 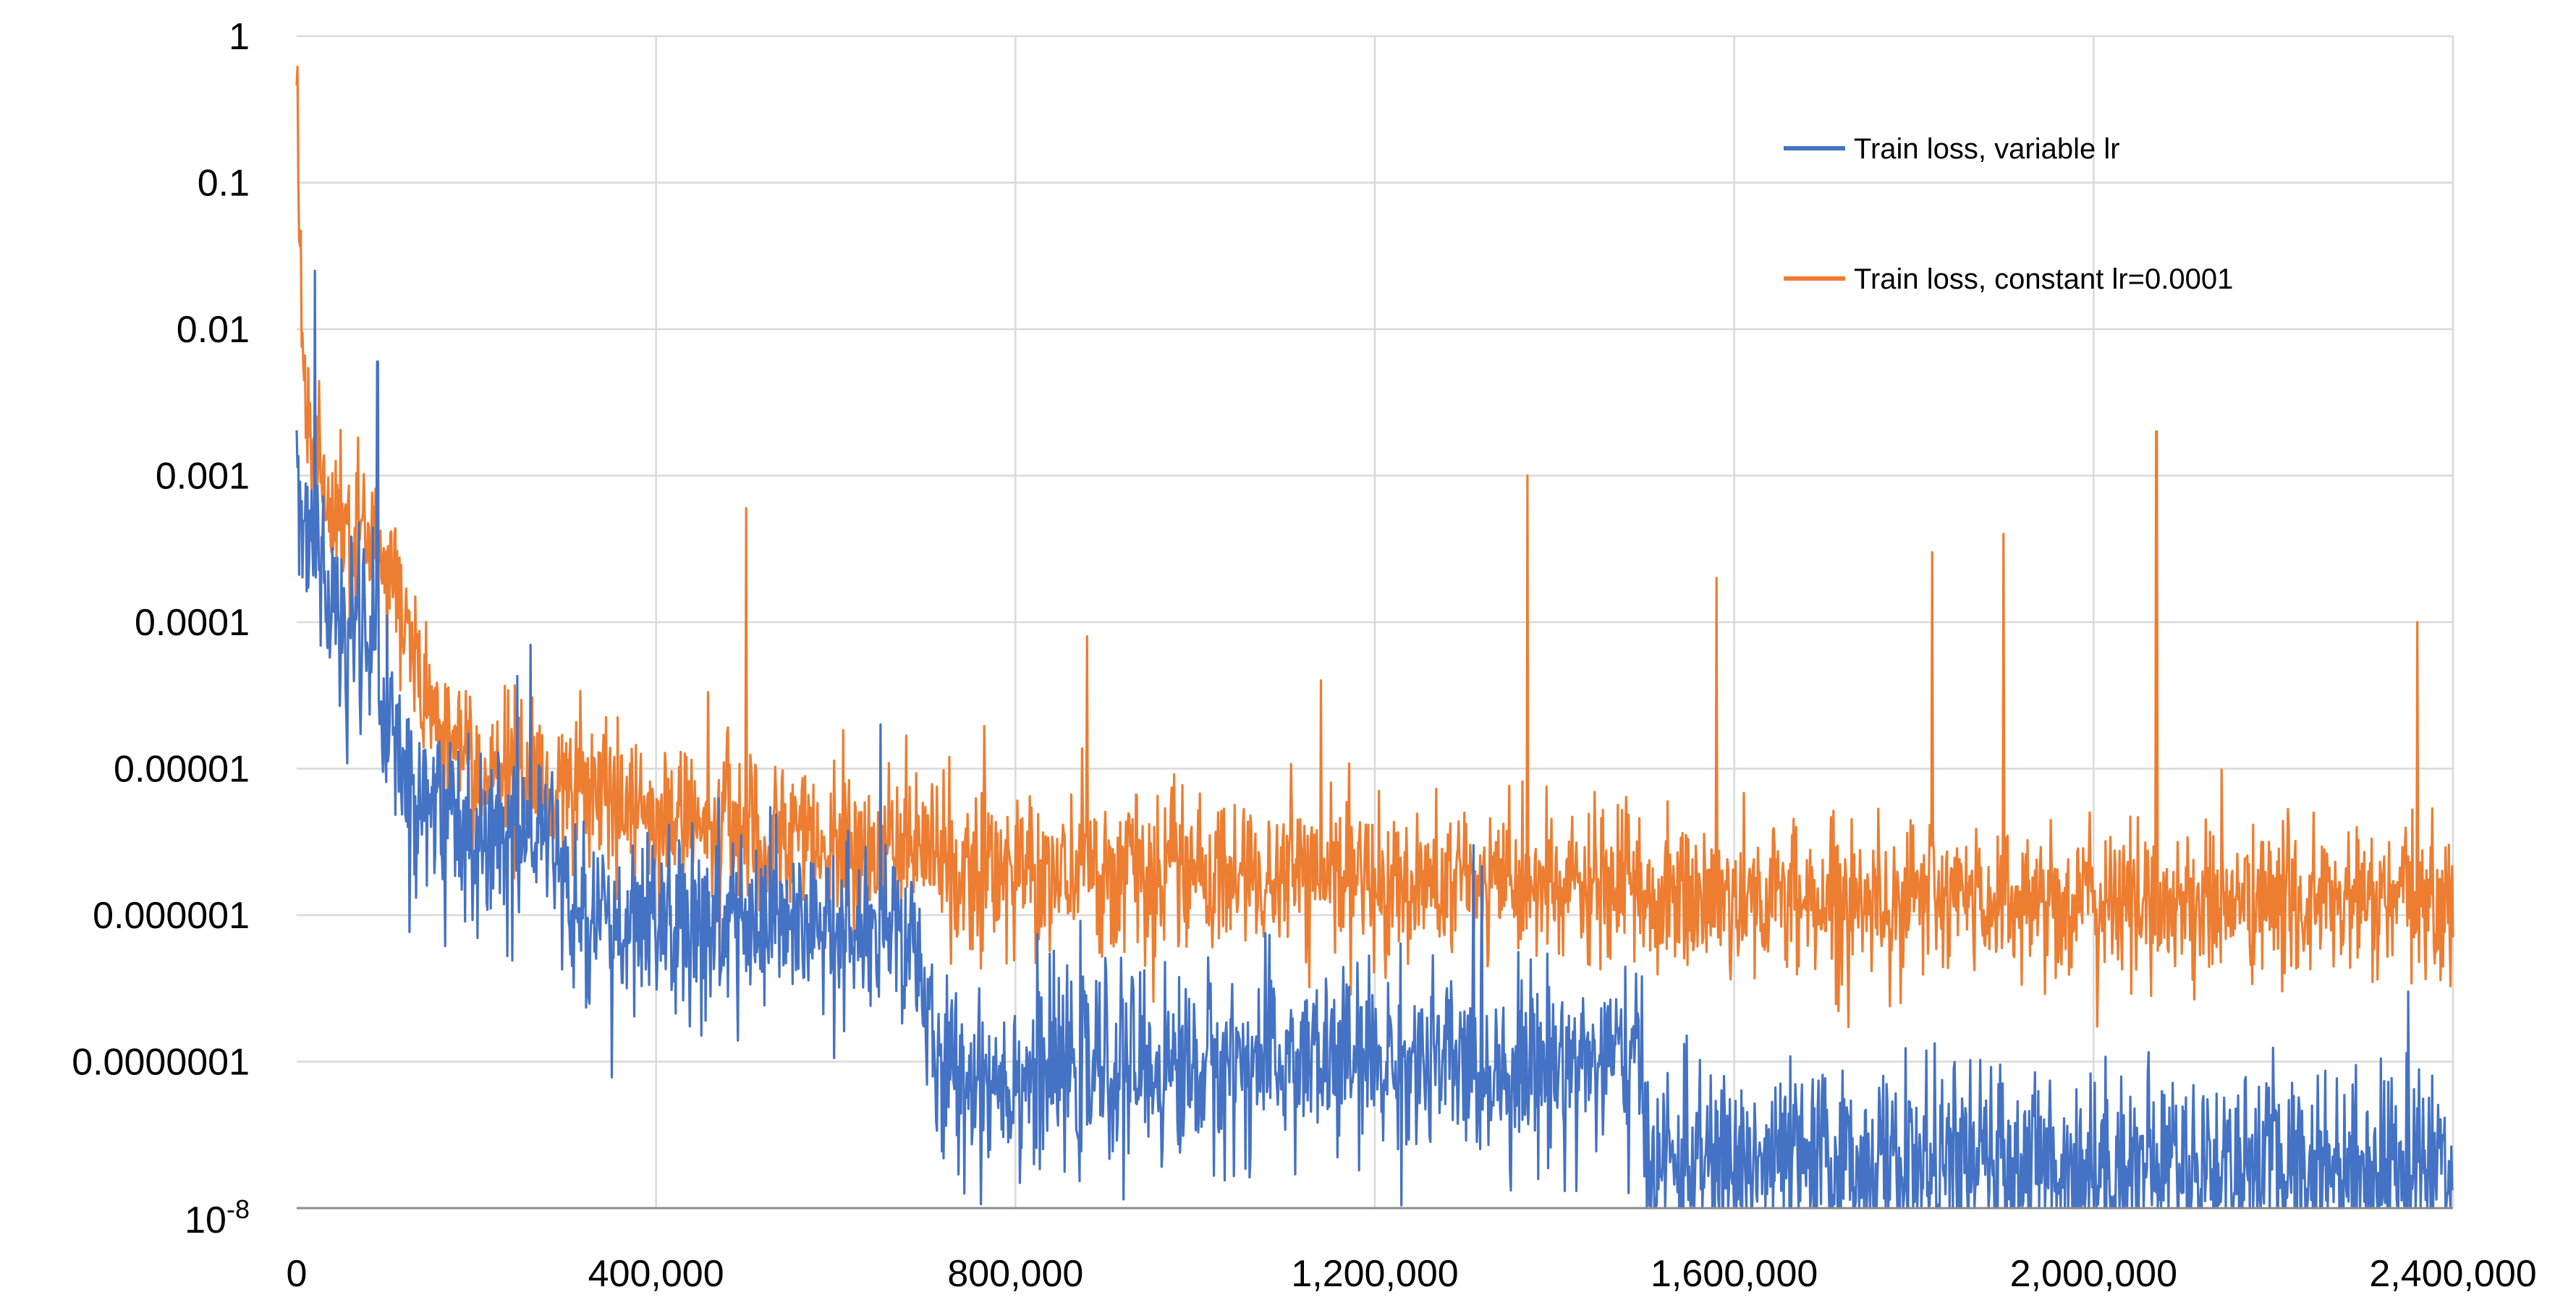 I want to click on x-tick-label: 2,000,000, so click(x=2093, y=1274).